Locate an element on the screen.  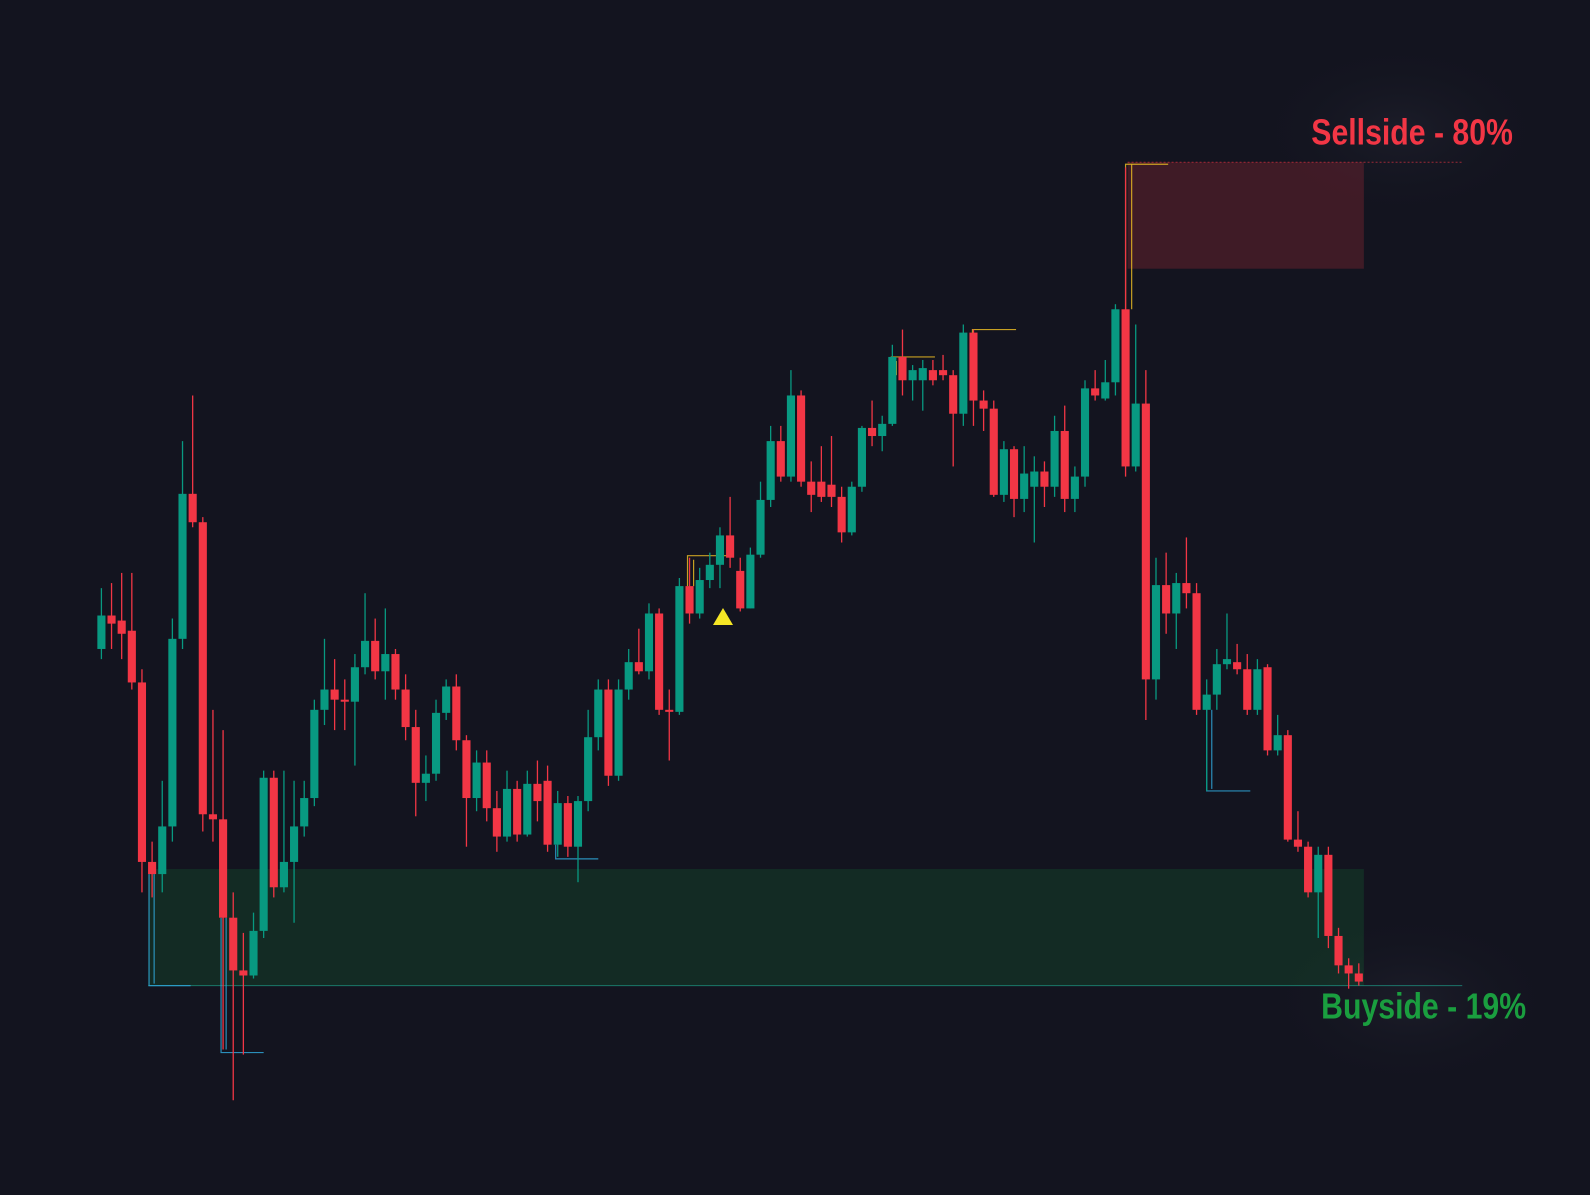
signal-triangle is located at coordinates (723, 616).